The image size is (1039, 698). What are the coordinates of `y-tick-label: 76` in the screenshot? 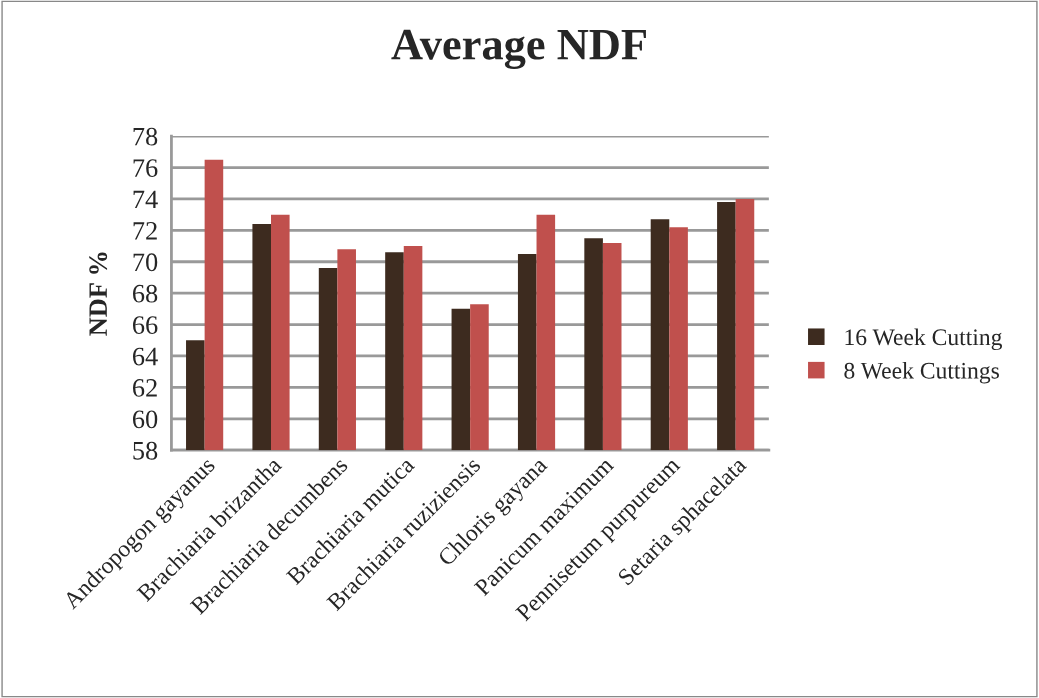 It's located at (145, 168).